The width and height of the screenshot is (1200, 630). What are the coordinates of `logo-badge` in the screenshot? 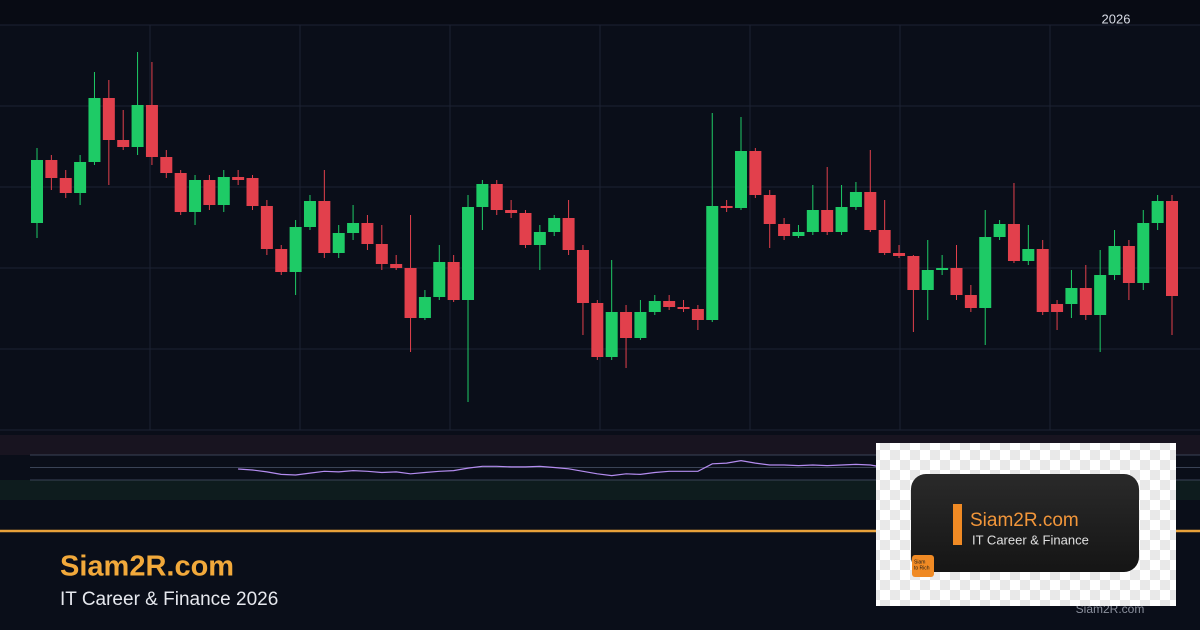 It's located at (923, 566).